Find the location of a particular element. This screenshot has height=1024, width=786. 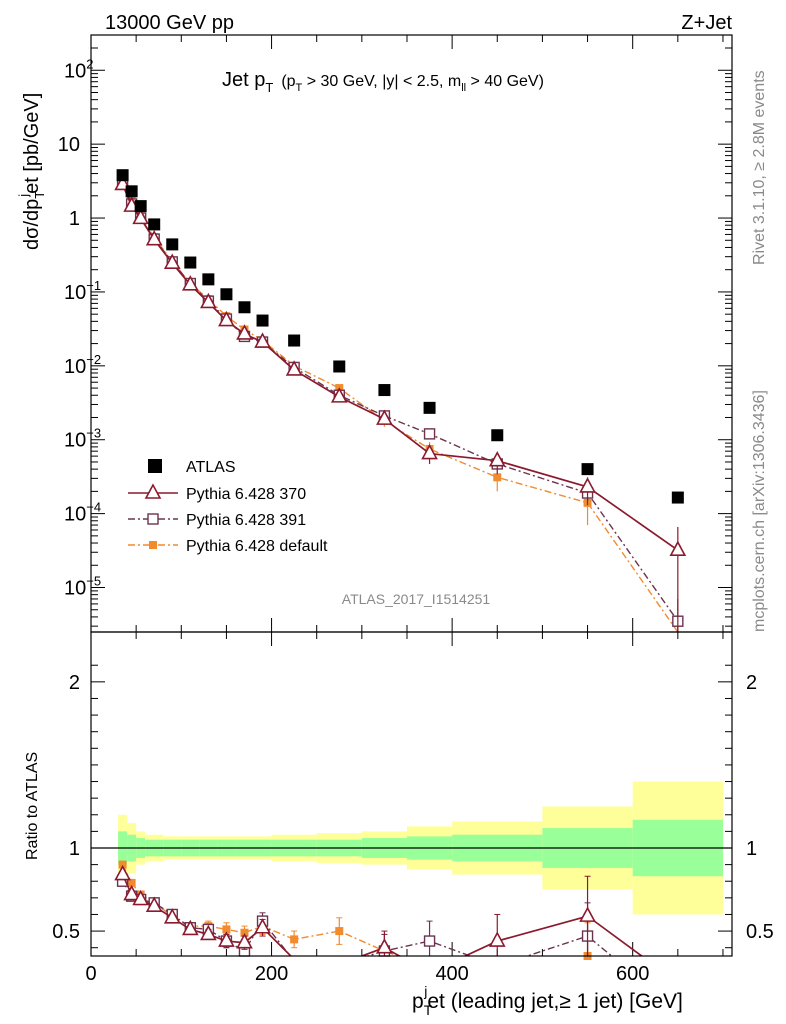

main-y-tick-label-1: 10 is located at coordinates (69, 145).